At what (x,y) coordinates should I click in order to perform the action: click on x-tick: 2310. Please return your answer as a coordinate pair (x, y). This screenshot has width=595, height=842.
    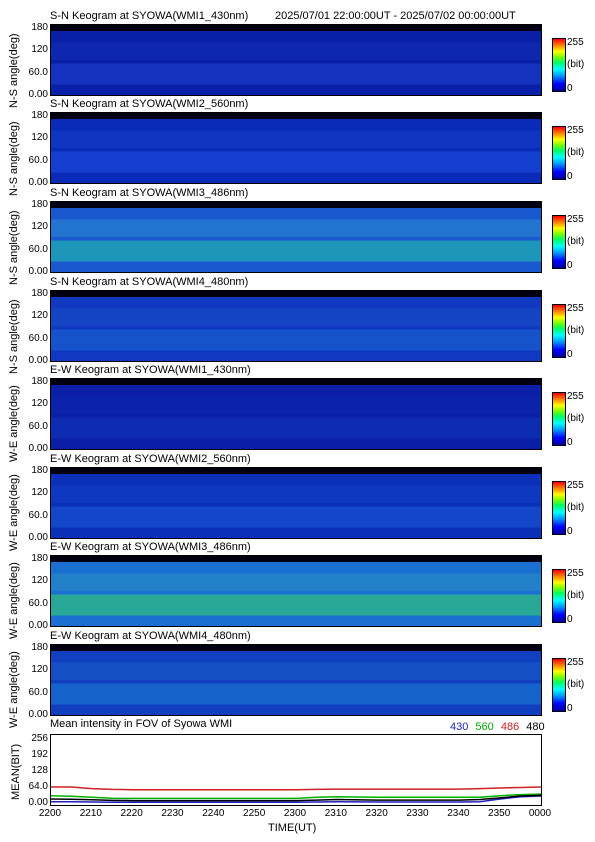
    Looking at the image, I should click on (335, 813).